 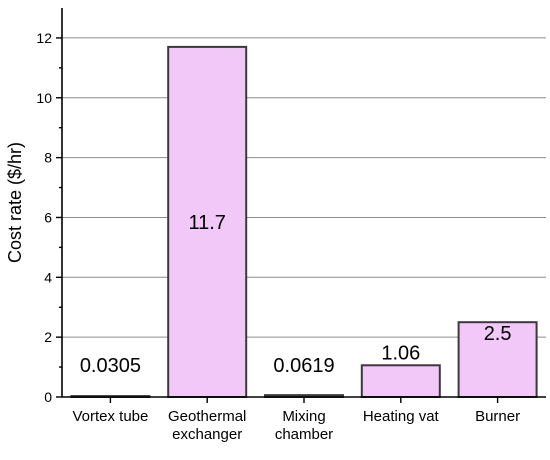 I want to click on y-tick-label: 12, so click(x=44, y=38).